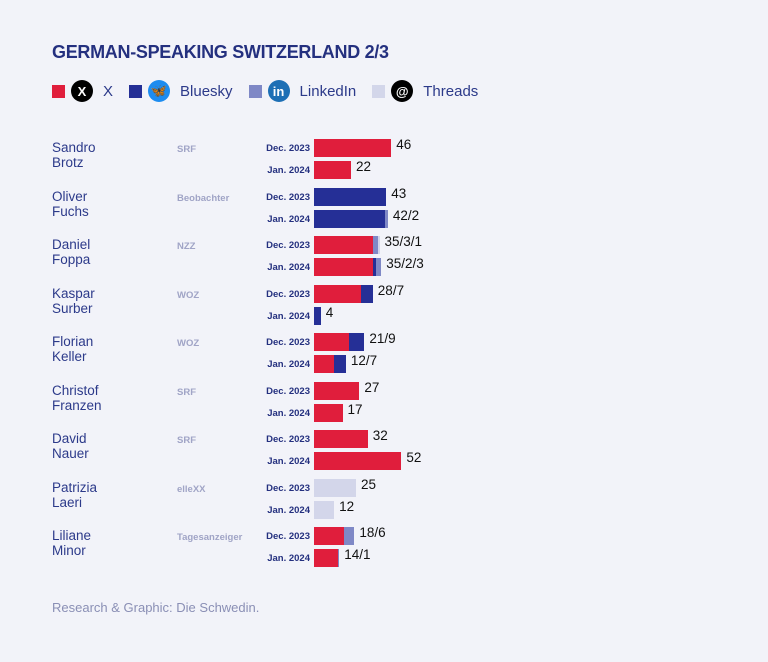  I want to click on bar-value-label: 32, so click(380, 435).